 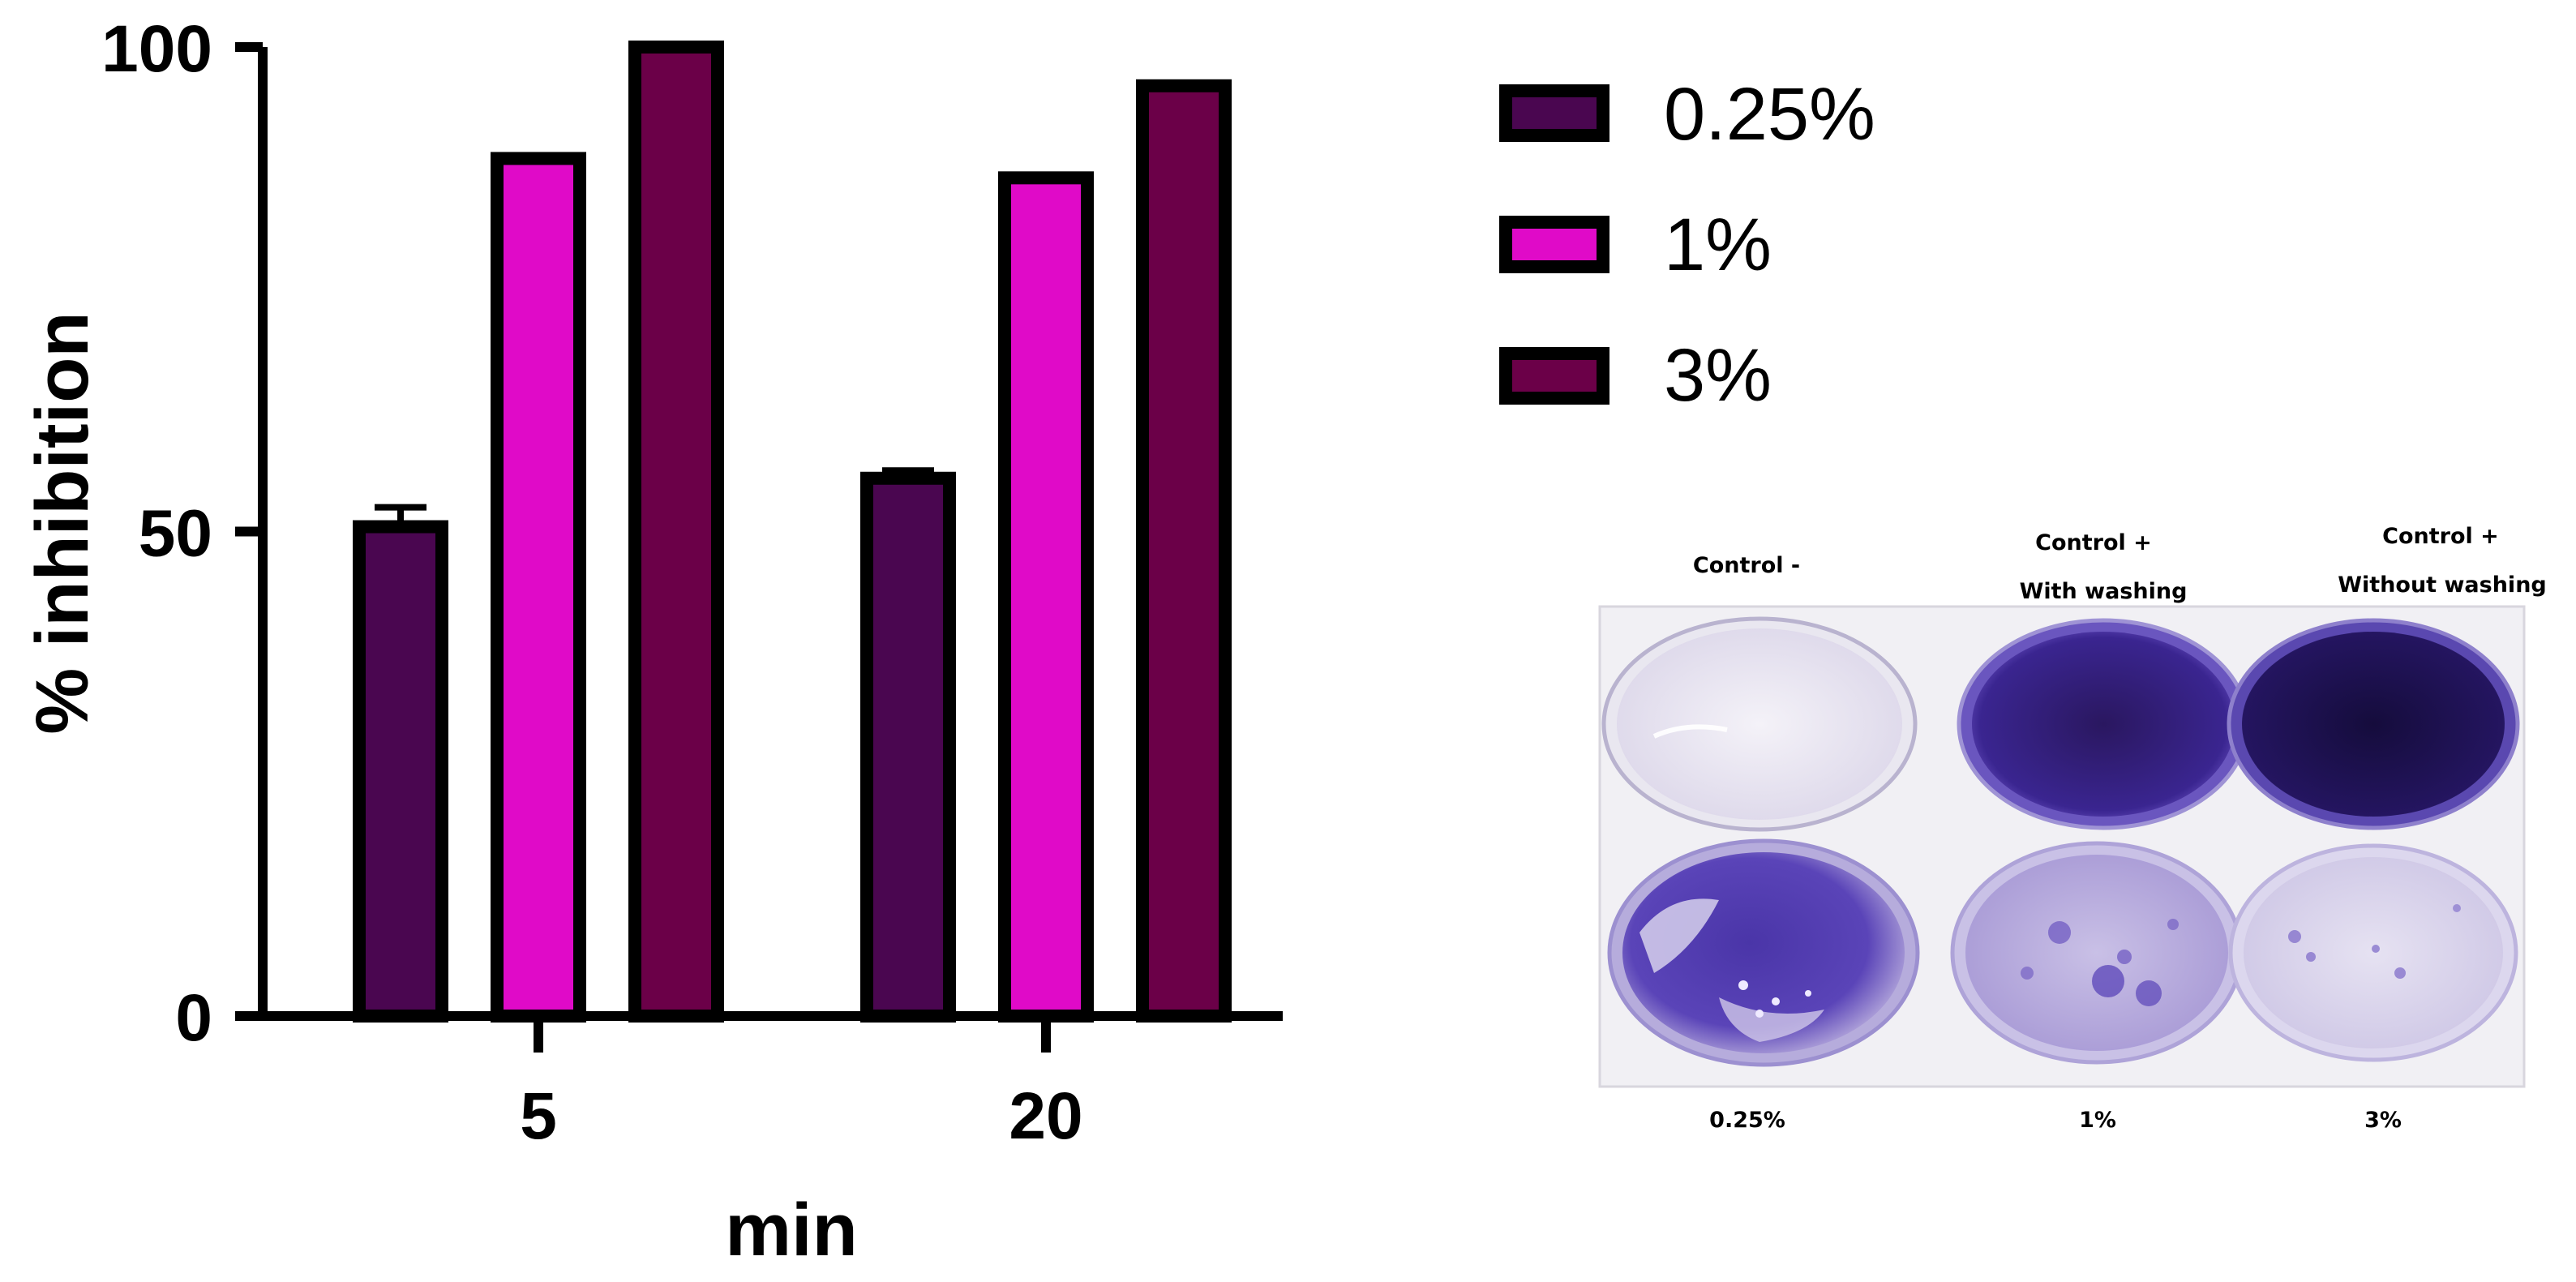 I want to click on plate-1pct, so click(x=2097, y=953).